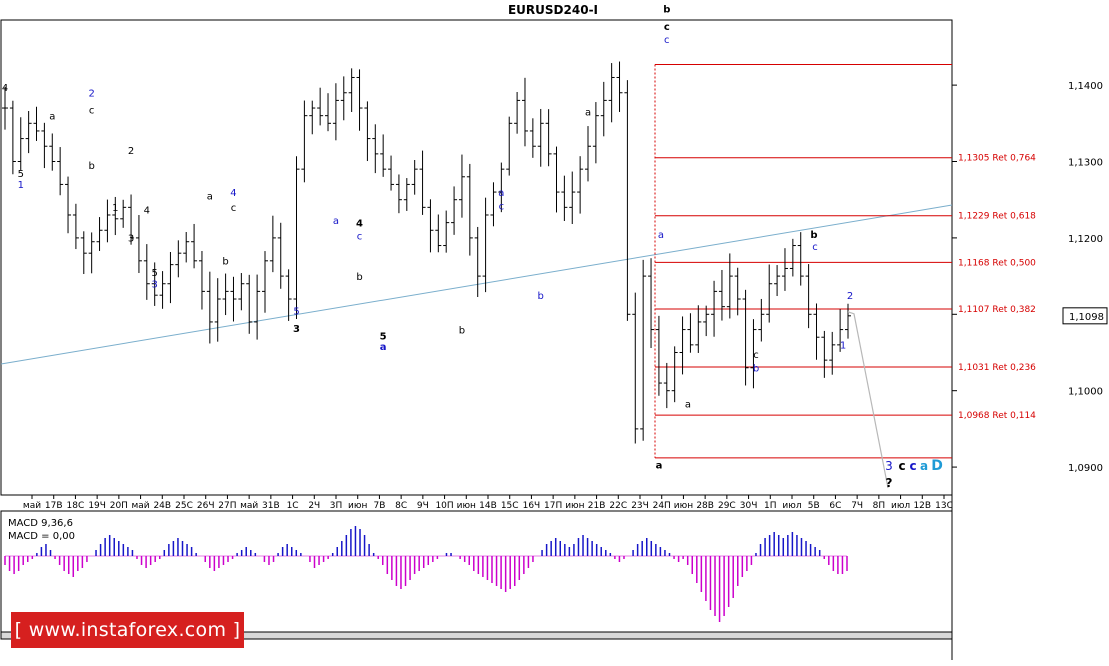  What do you see at coordinates (184, 506) in the screenshot?
I see `x-tick-label: 25С` at bounding box center [184, 506].